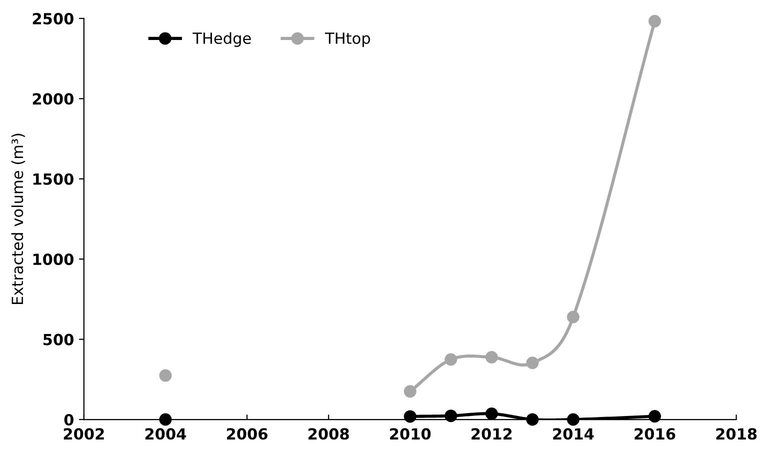 Image resolution: width=763 pixels, height=461 pixels. What do you see at coordinates (573, 434) in the screenshot?
I see `x-tick-label: 2014` at bounding box center [573, 434].